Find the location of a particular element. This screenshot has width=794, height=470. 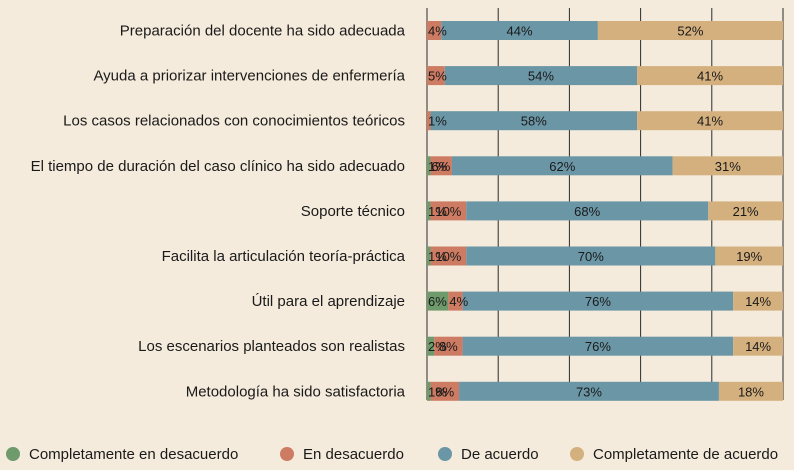

category-label: Facilita la articulación teoría-práctica is located at coordinates (284, 256).